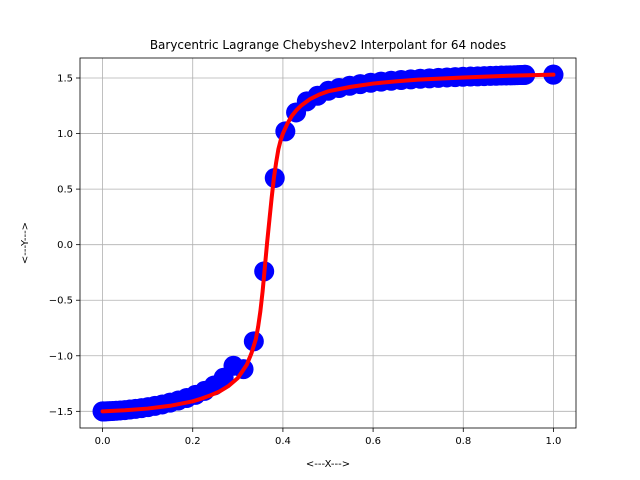  I want to click on y-tick-label: 1.5, so click(65, 79).